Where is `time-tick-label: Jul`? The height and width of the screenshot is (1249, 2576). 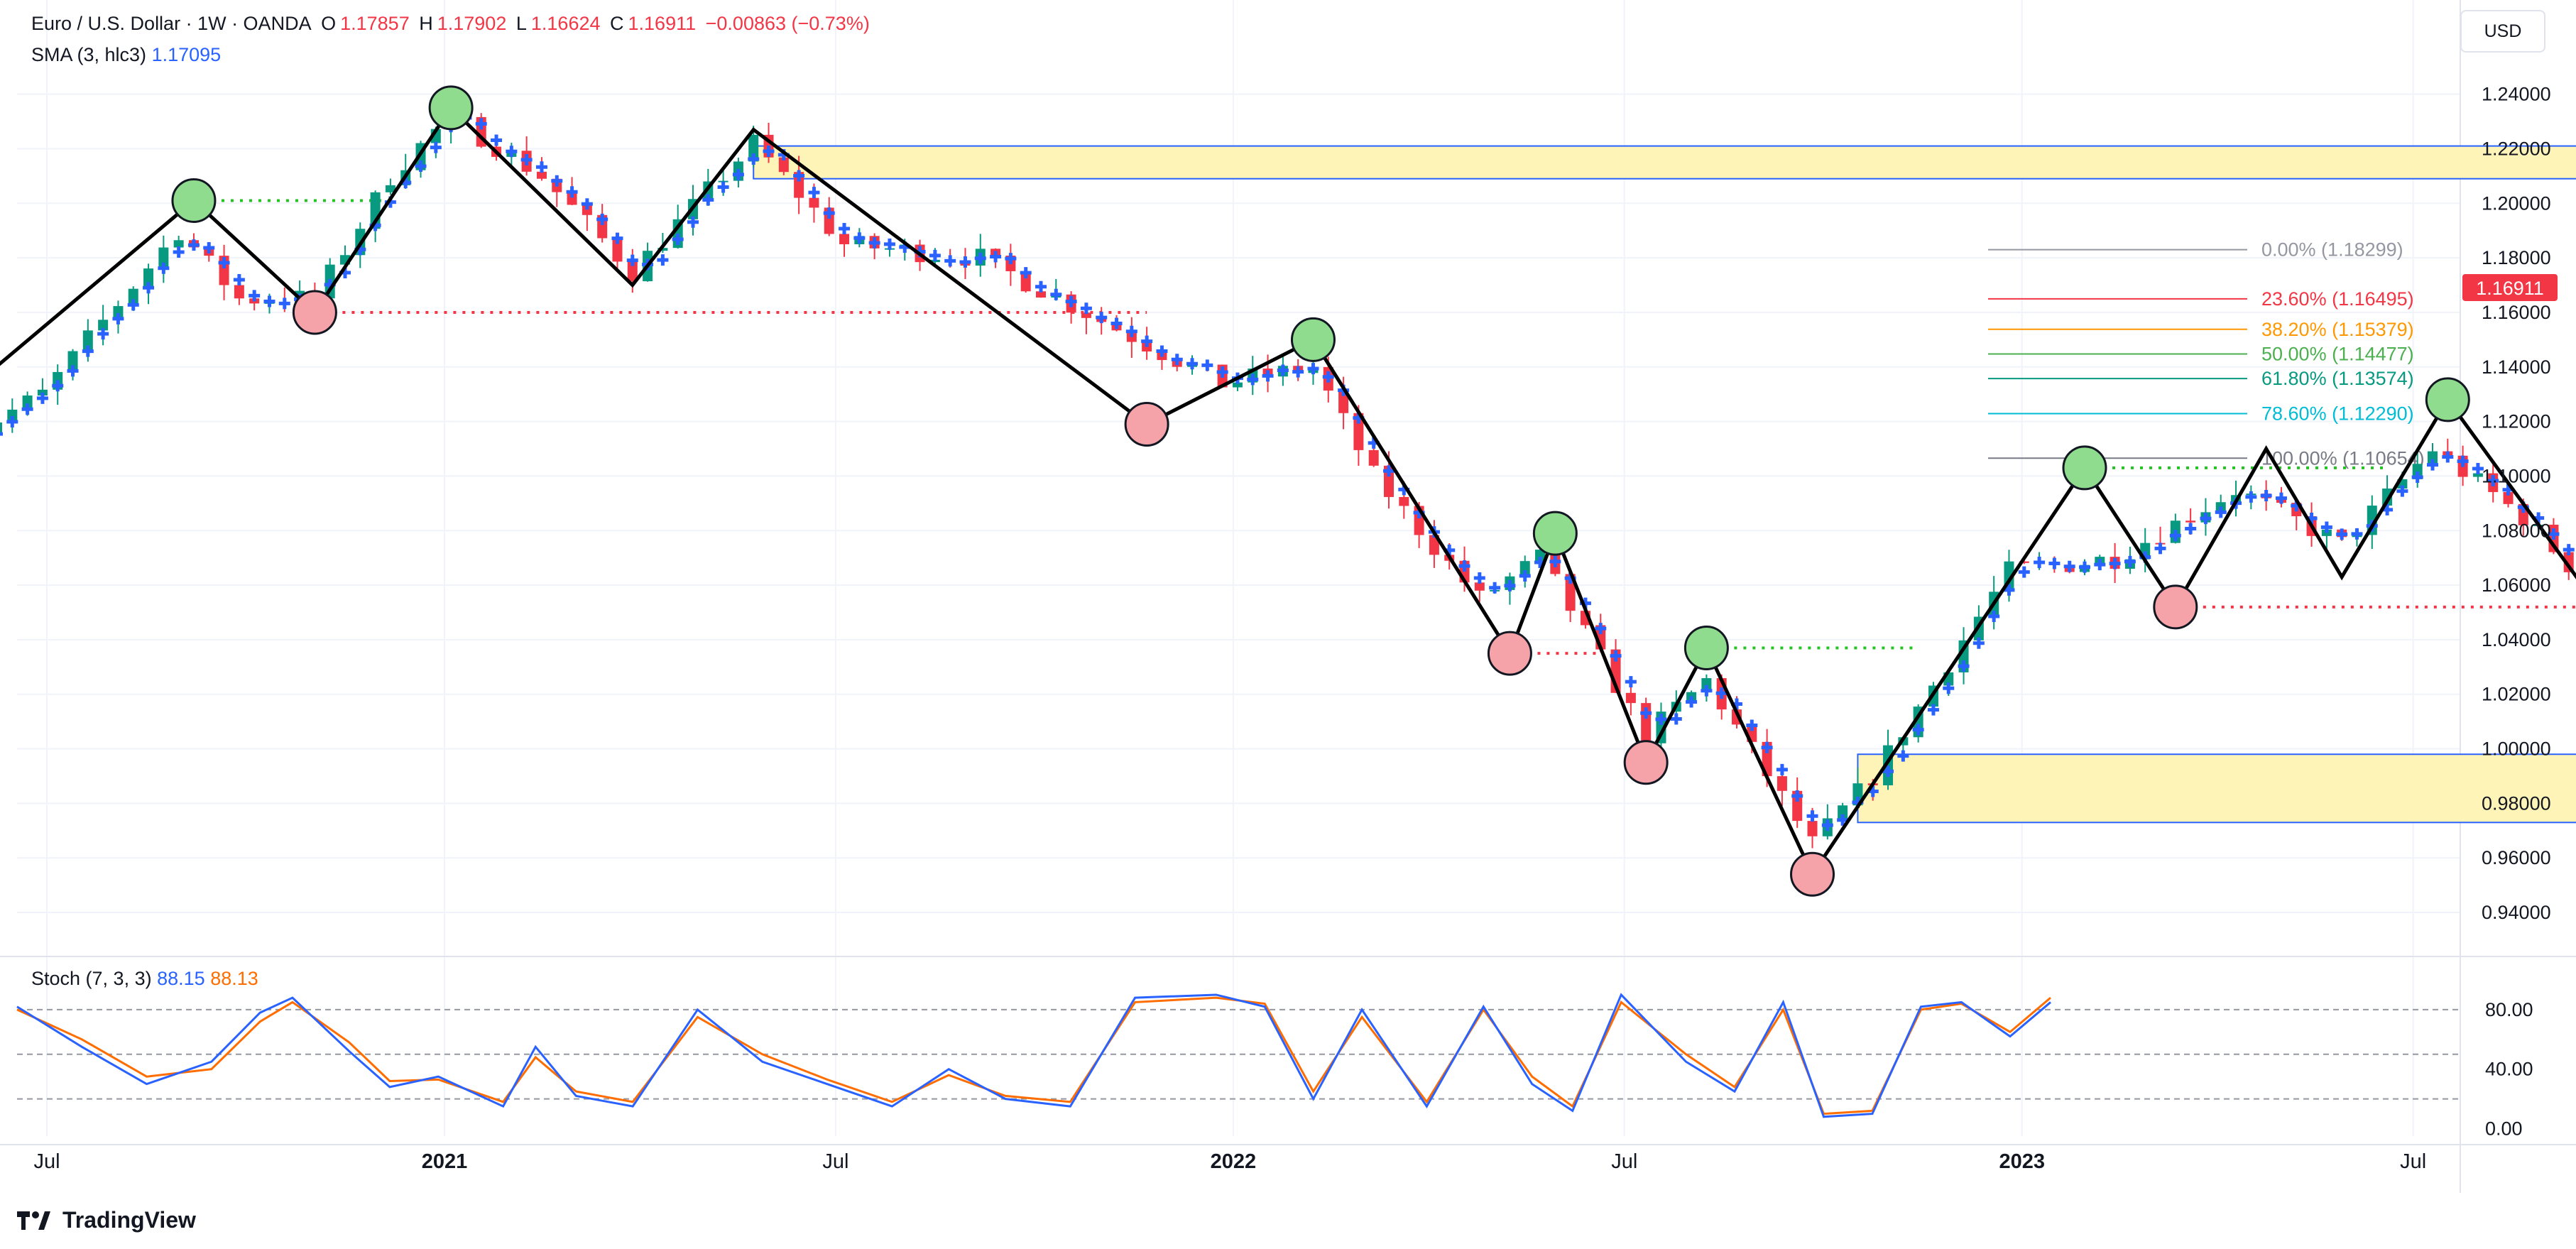
time-tick-label: Jul is located at coordinates (2413, 1161).